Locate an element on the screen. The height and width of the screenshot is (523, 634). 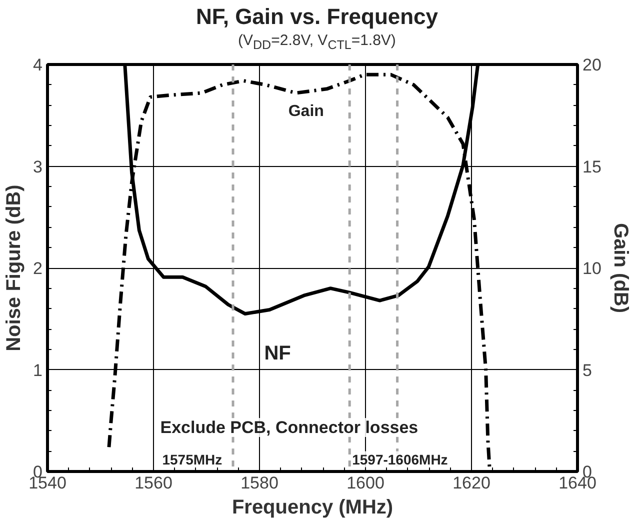
annotation: 1575MHz is located at coordinates (192, 459).